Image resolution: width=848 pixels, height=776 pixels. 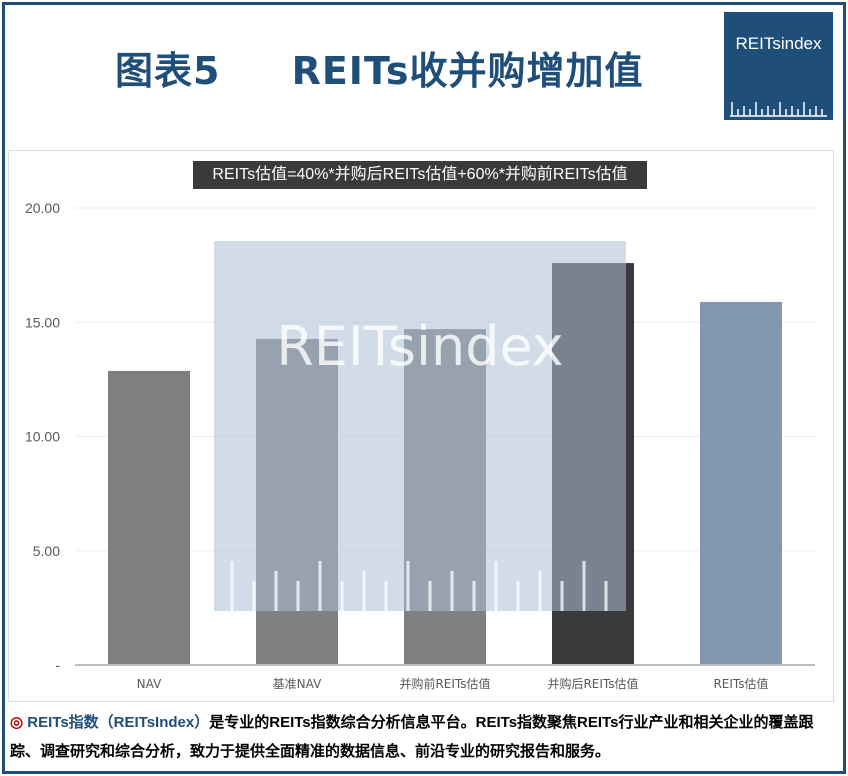 I want to click on y-tick-label: 20.00, so click(x=42, y=208).